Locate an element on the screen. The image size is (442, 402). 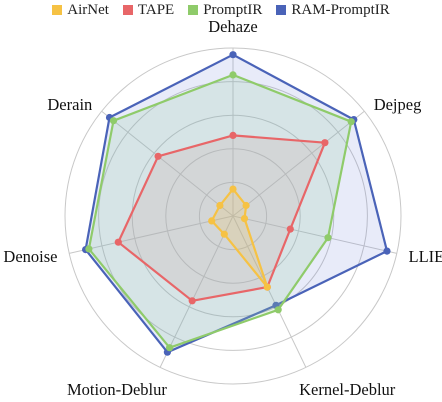
legend-item-promptir: PromptIR is located at coordinates (225, 10).